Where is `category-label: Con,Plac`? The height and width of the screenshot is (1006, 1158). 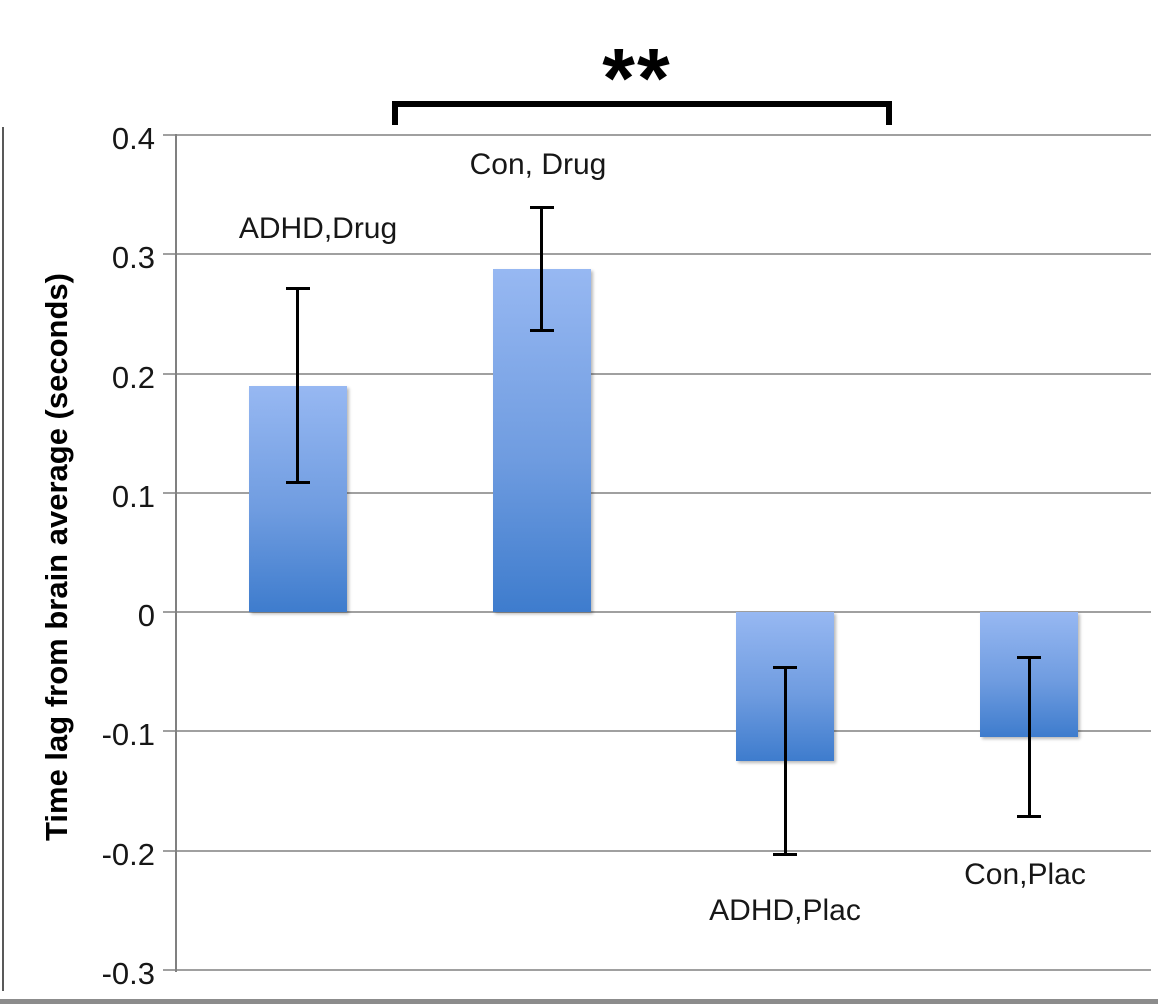 category-label: Con,Plac is located at coordinates (1025, 874).